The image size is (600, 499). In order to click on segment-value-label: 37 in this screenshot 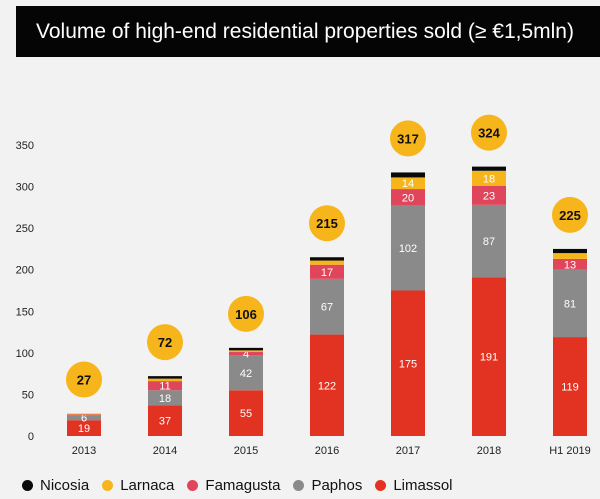, I will do `click(165, 422)`.